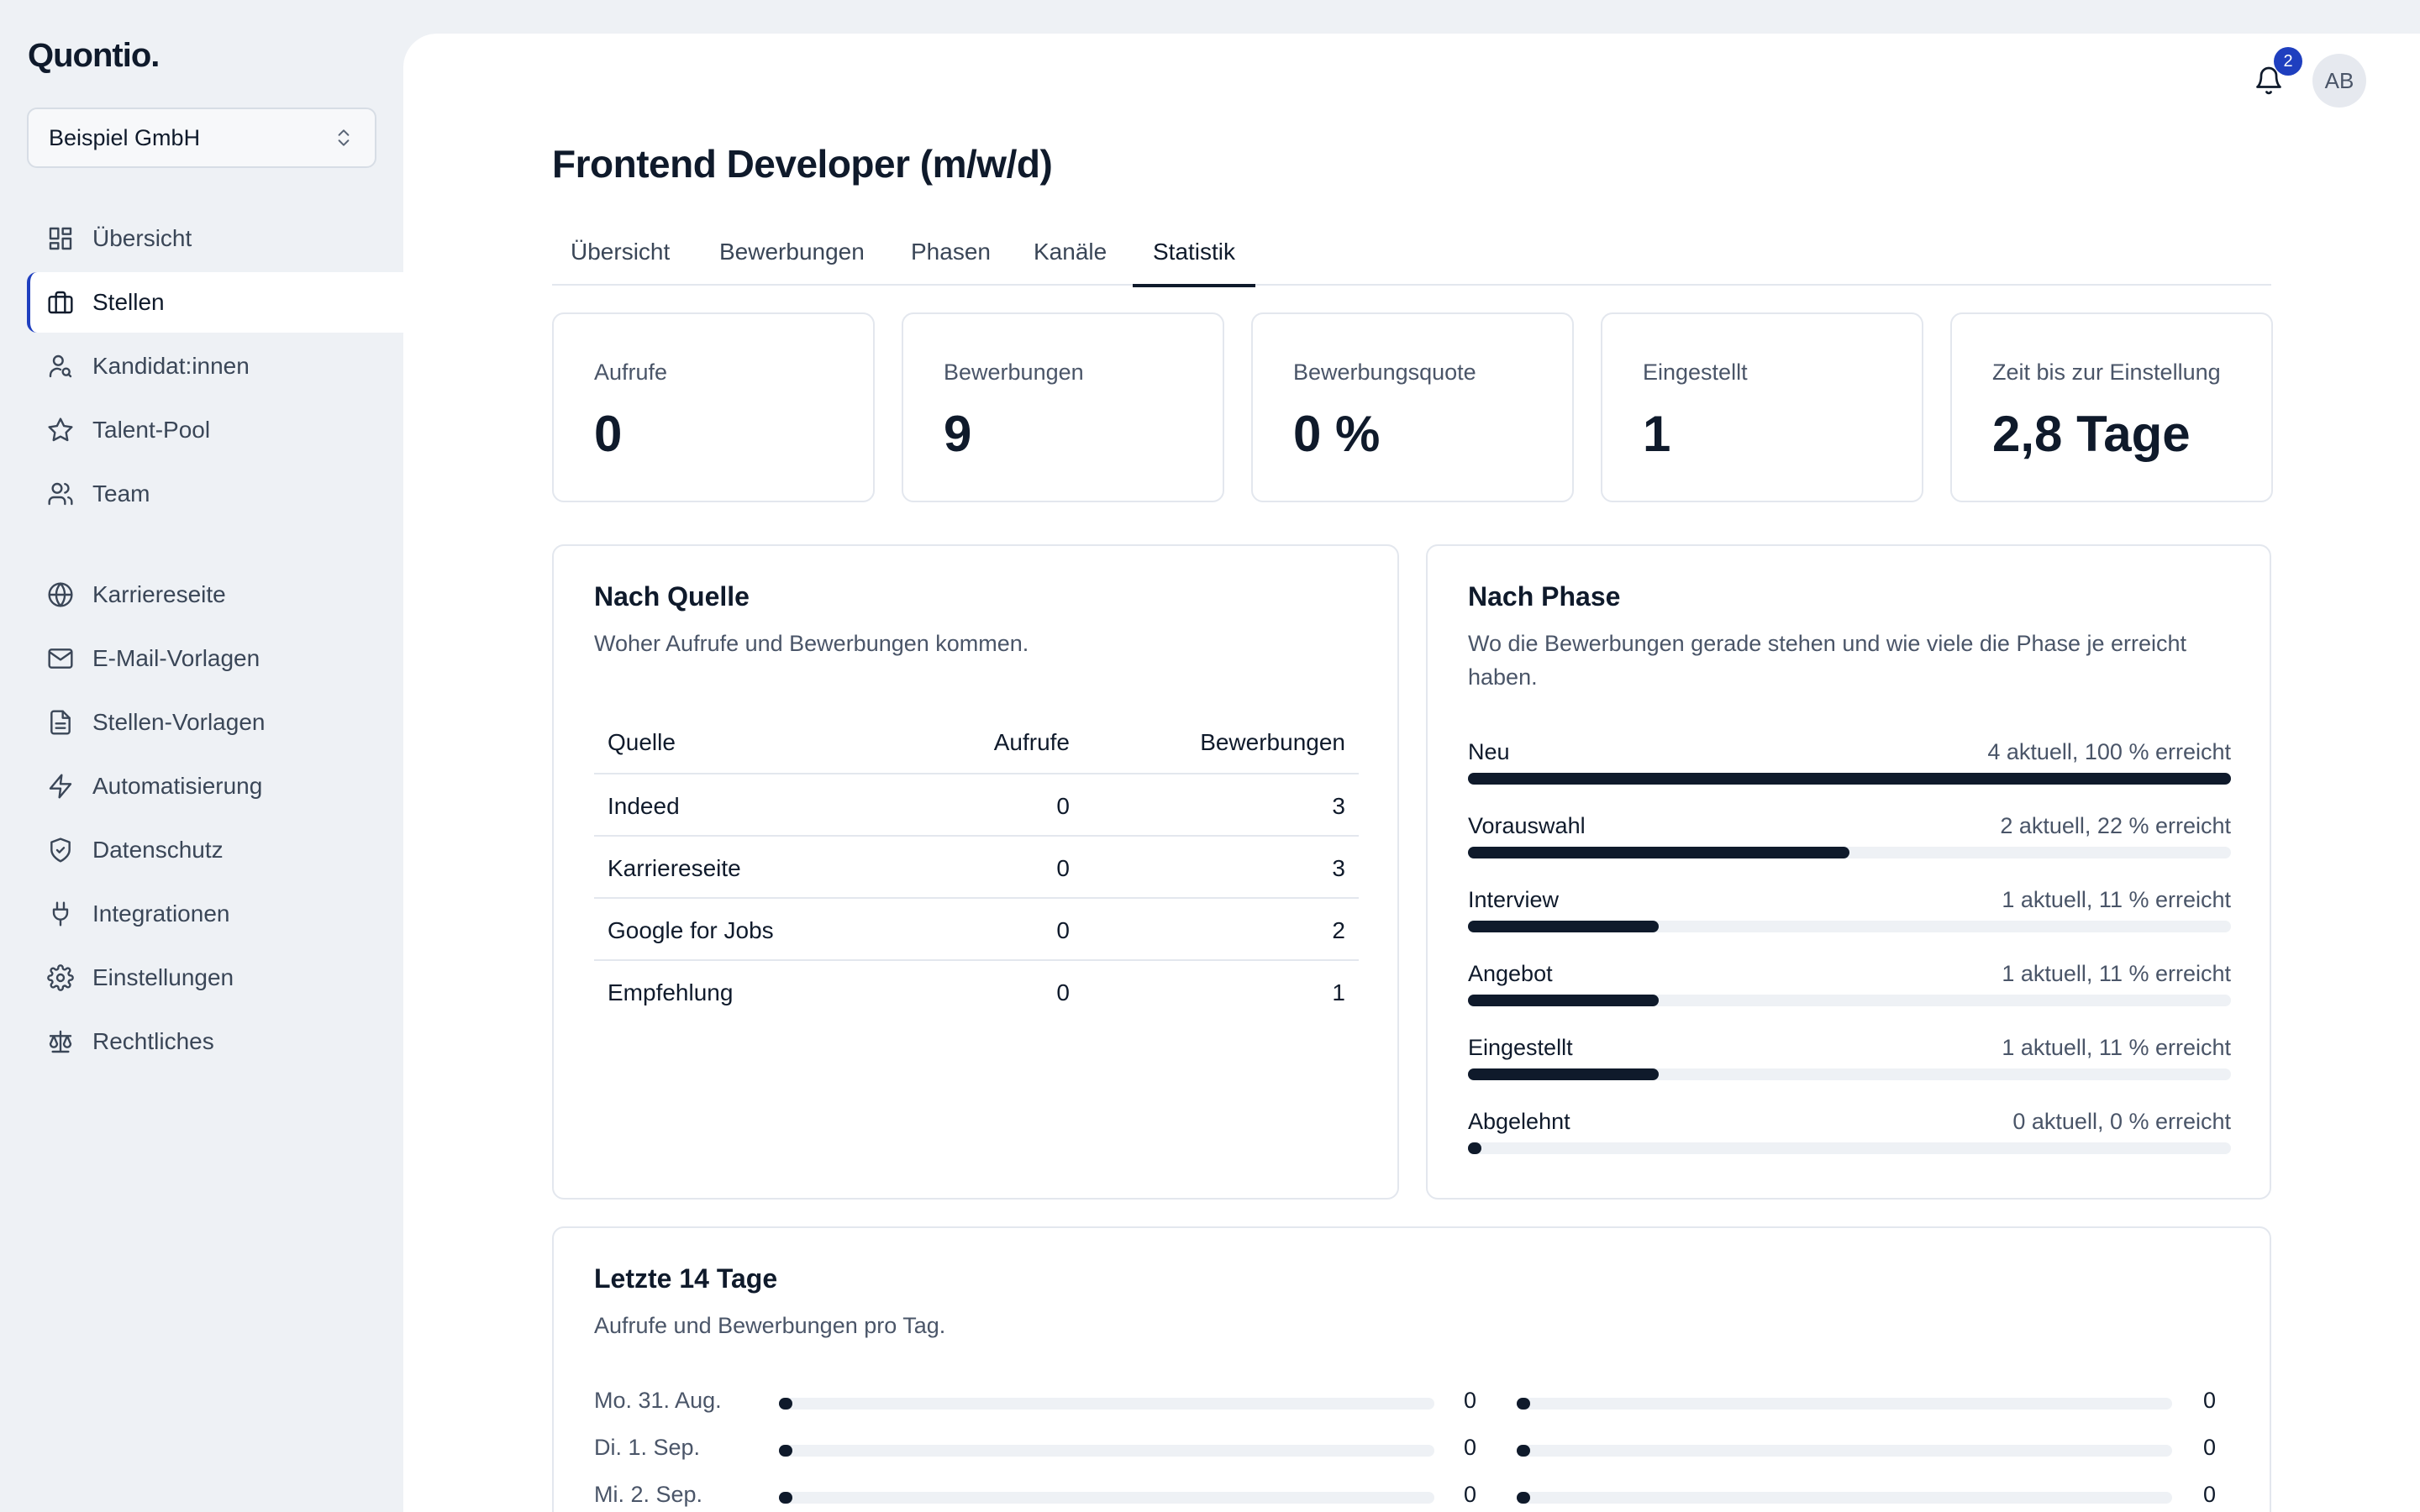  I want to click on sidebar-item-kandidatinnen: Kandidat:innen, so click(215, 366).